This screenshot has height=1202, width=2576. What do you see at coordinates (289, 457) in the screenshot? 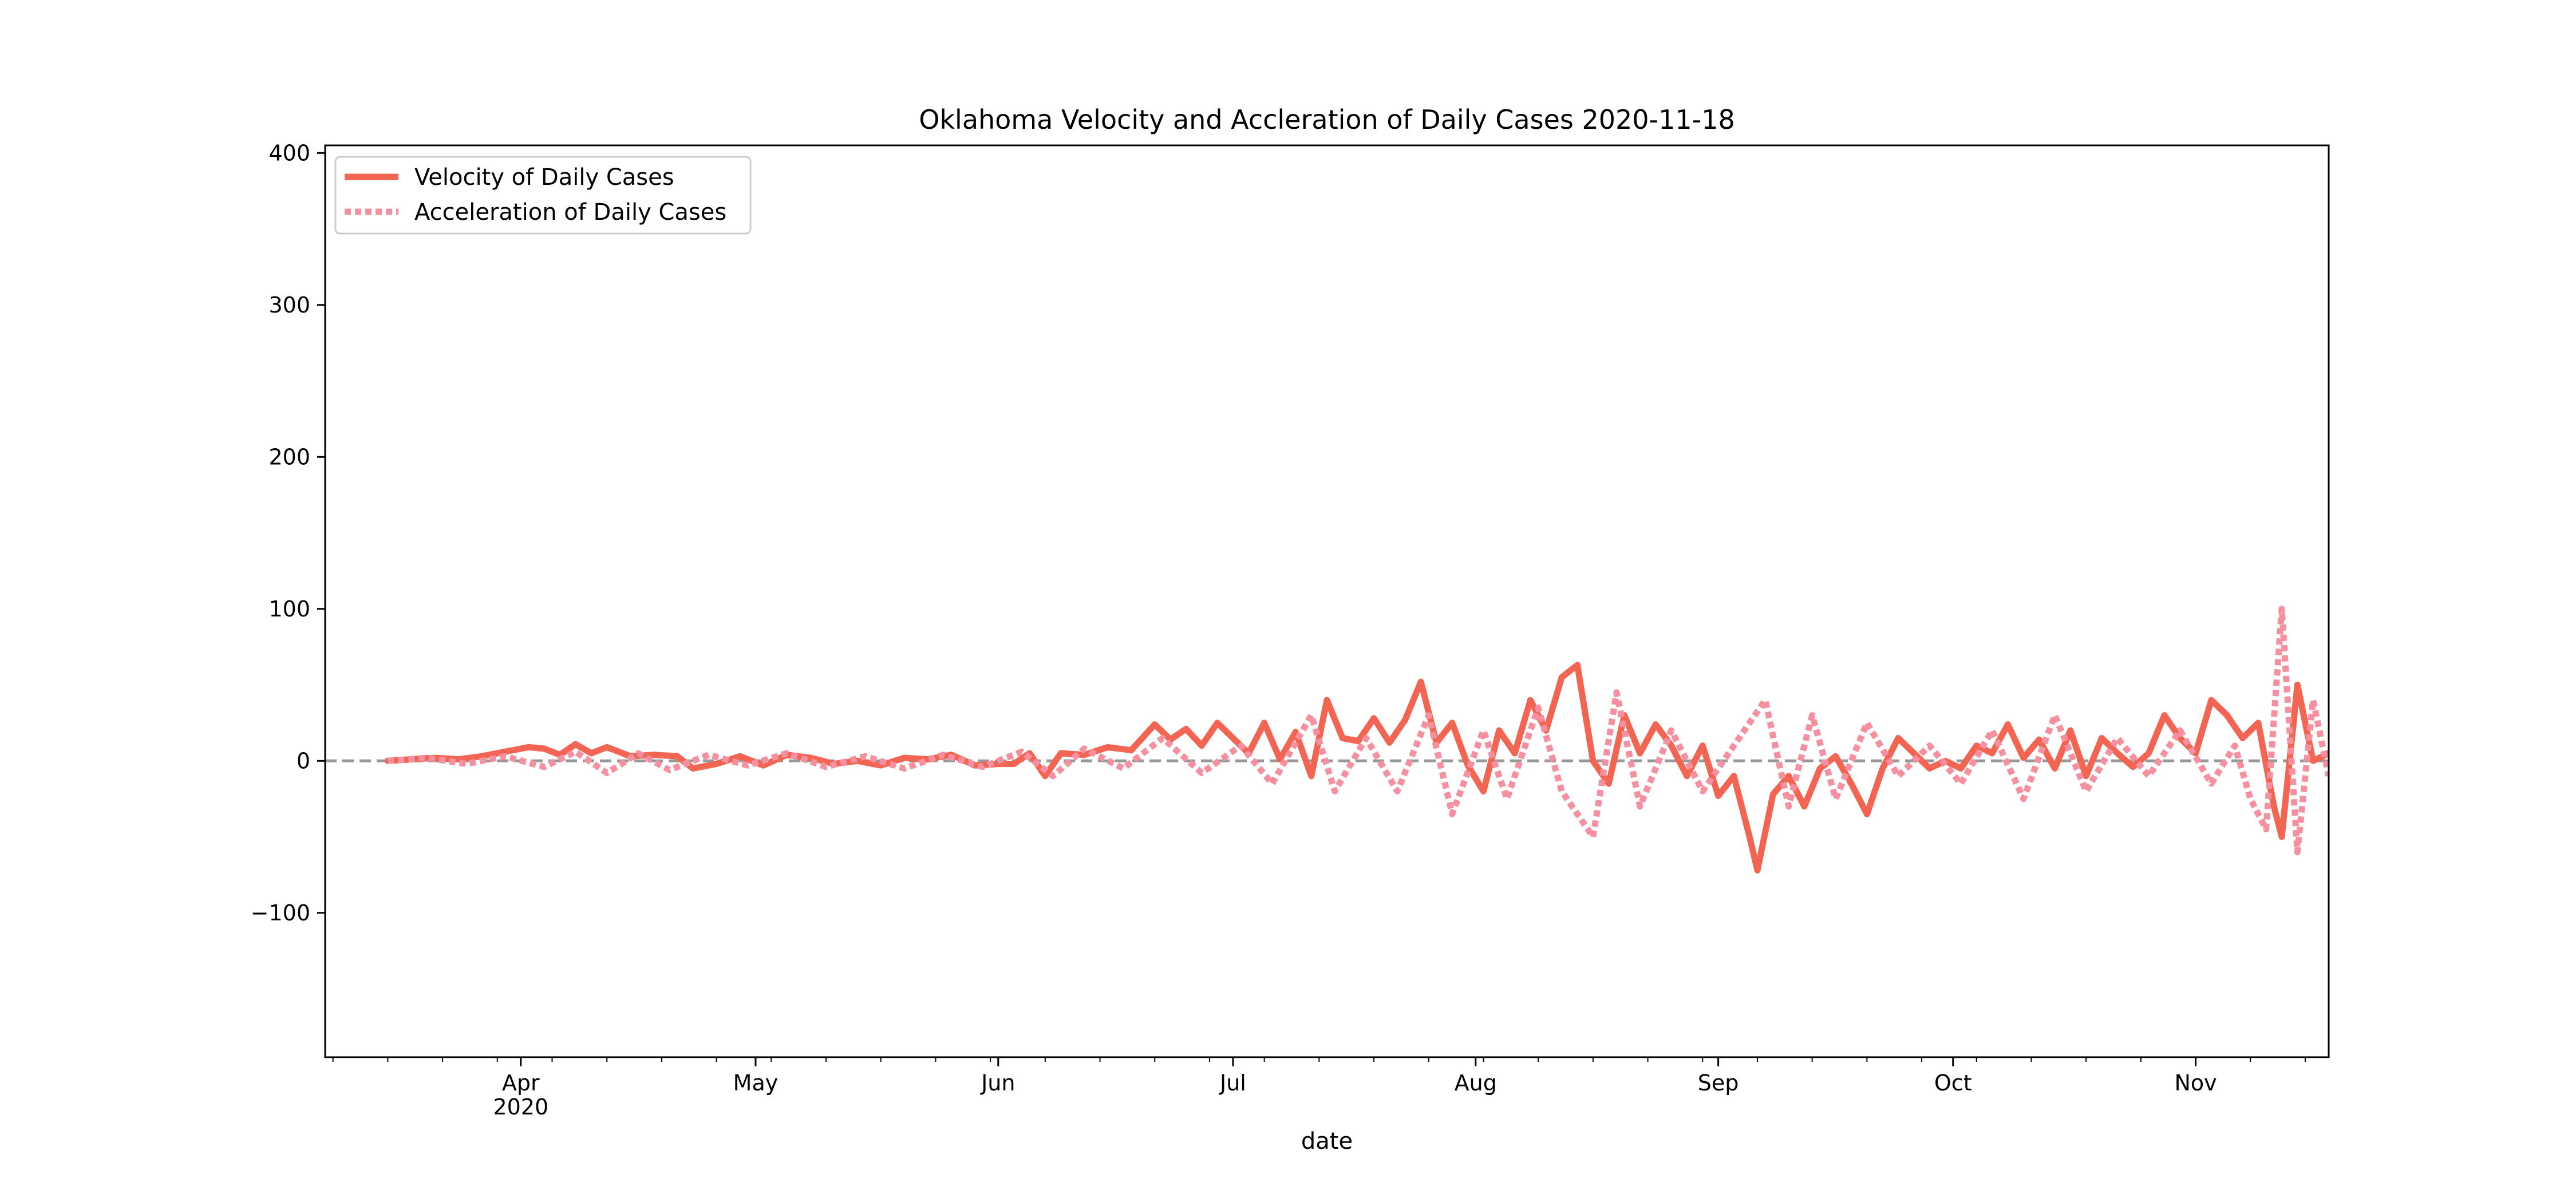
I see `y-tick-label: 200` at bounding box center [289, 457].